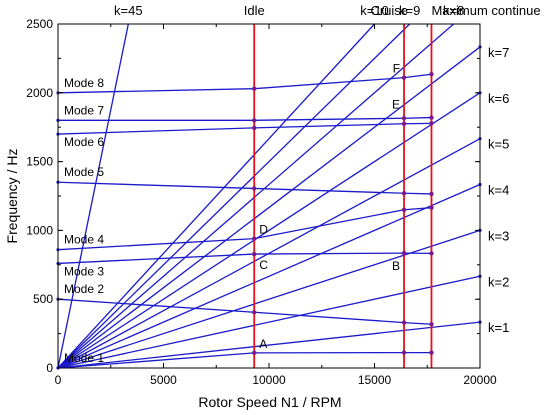  I want to click on x-tick-label: 0, so click(58, 380).